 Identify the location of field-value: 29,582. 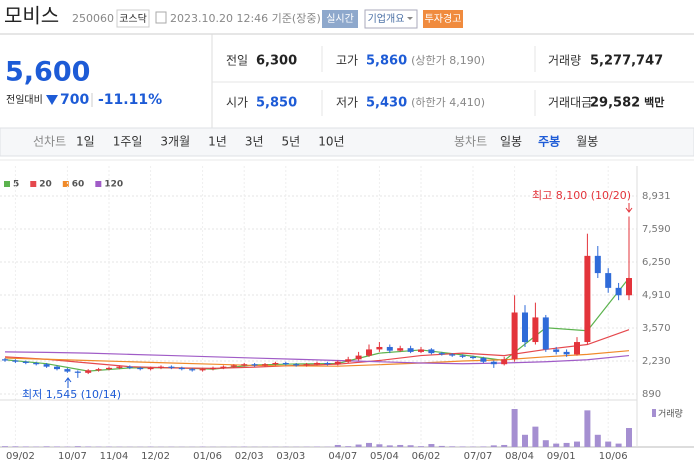
(615, 103).